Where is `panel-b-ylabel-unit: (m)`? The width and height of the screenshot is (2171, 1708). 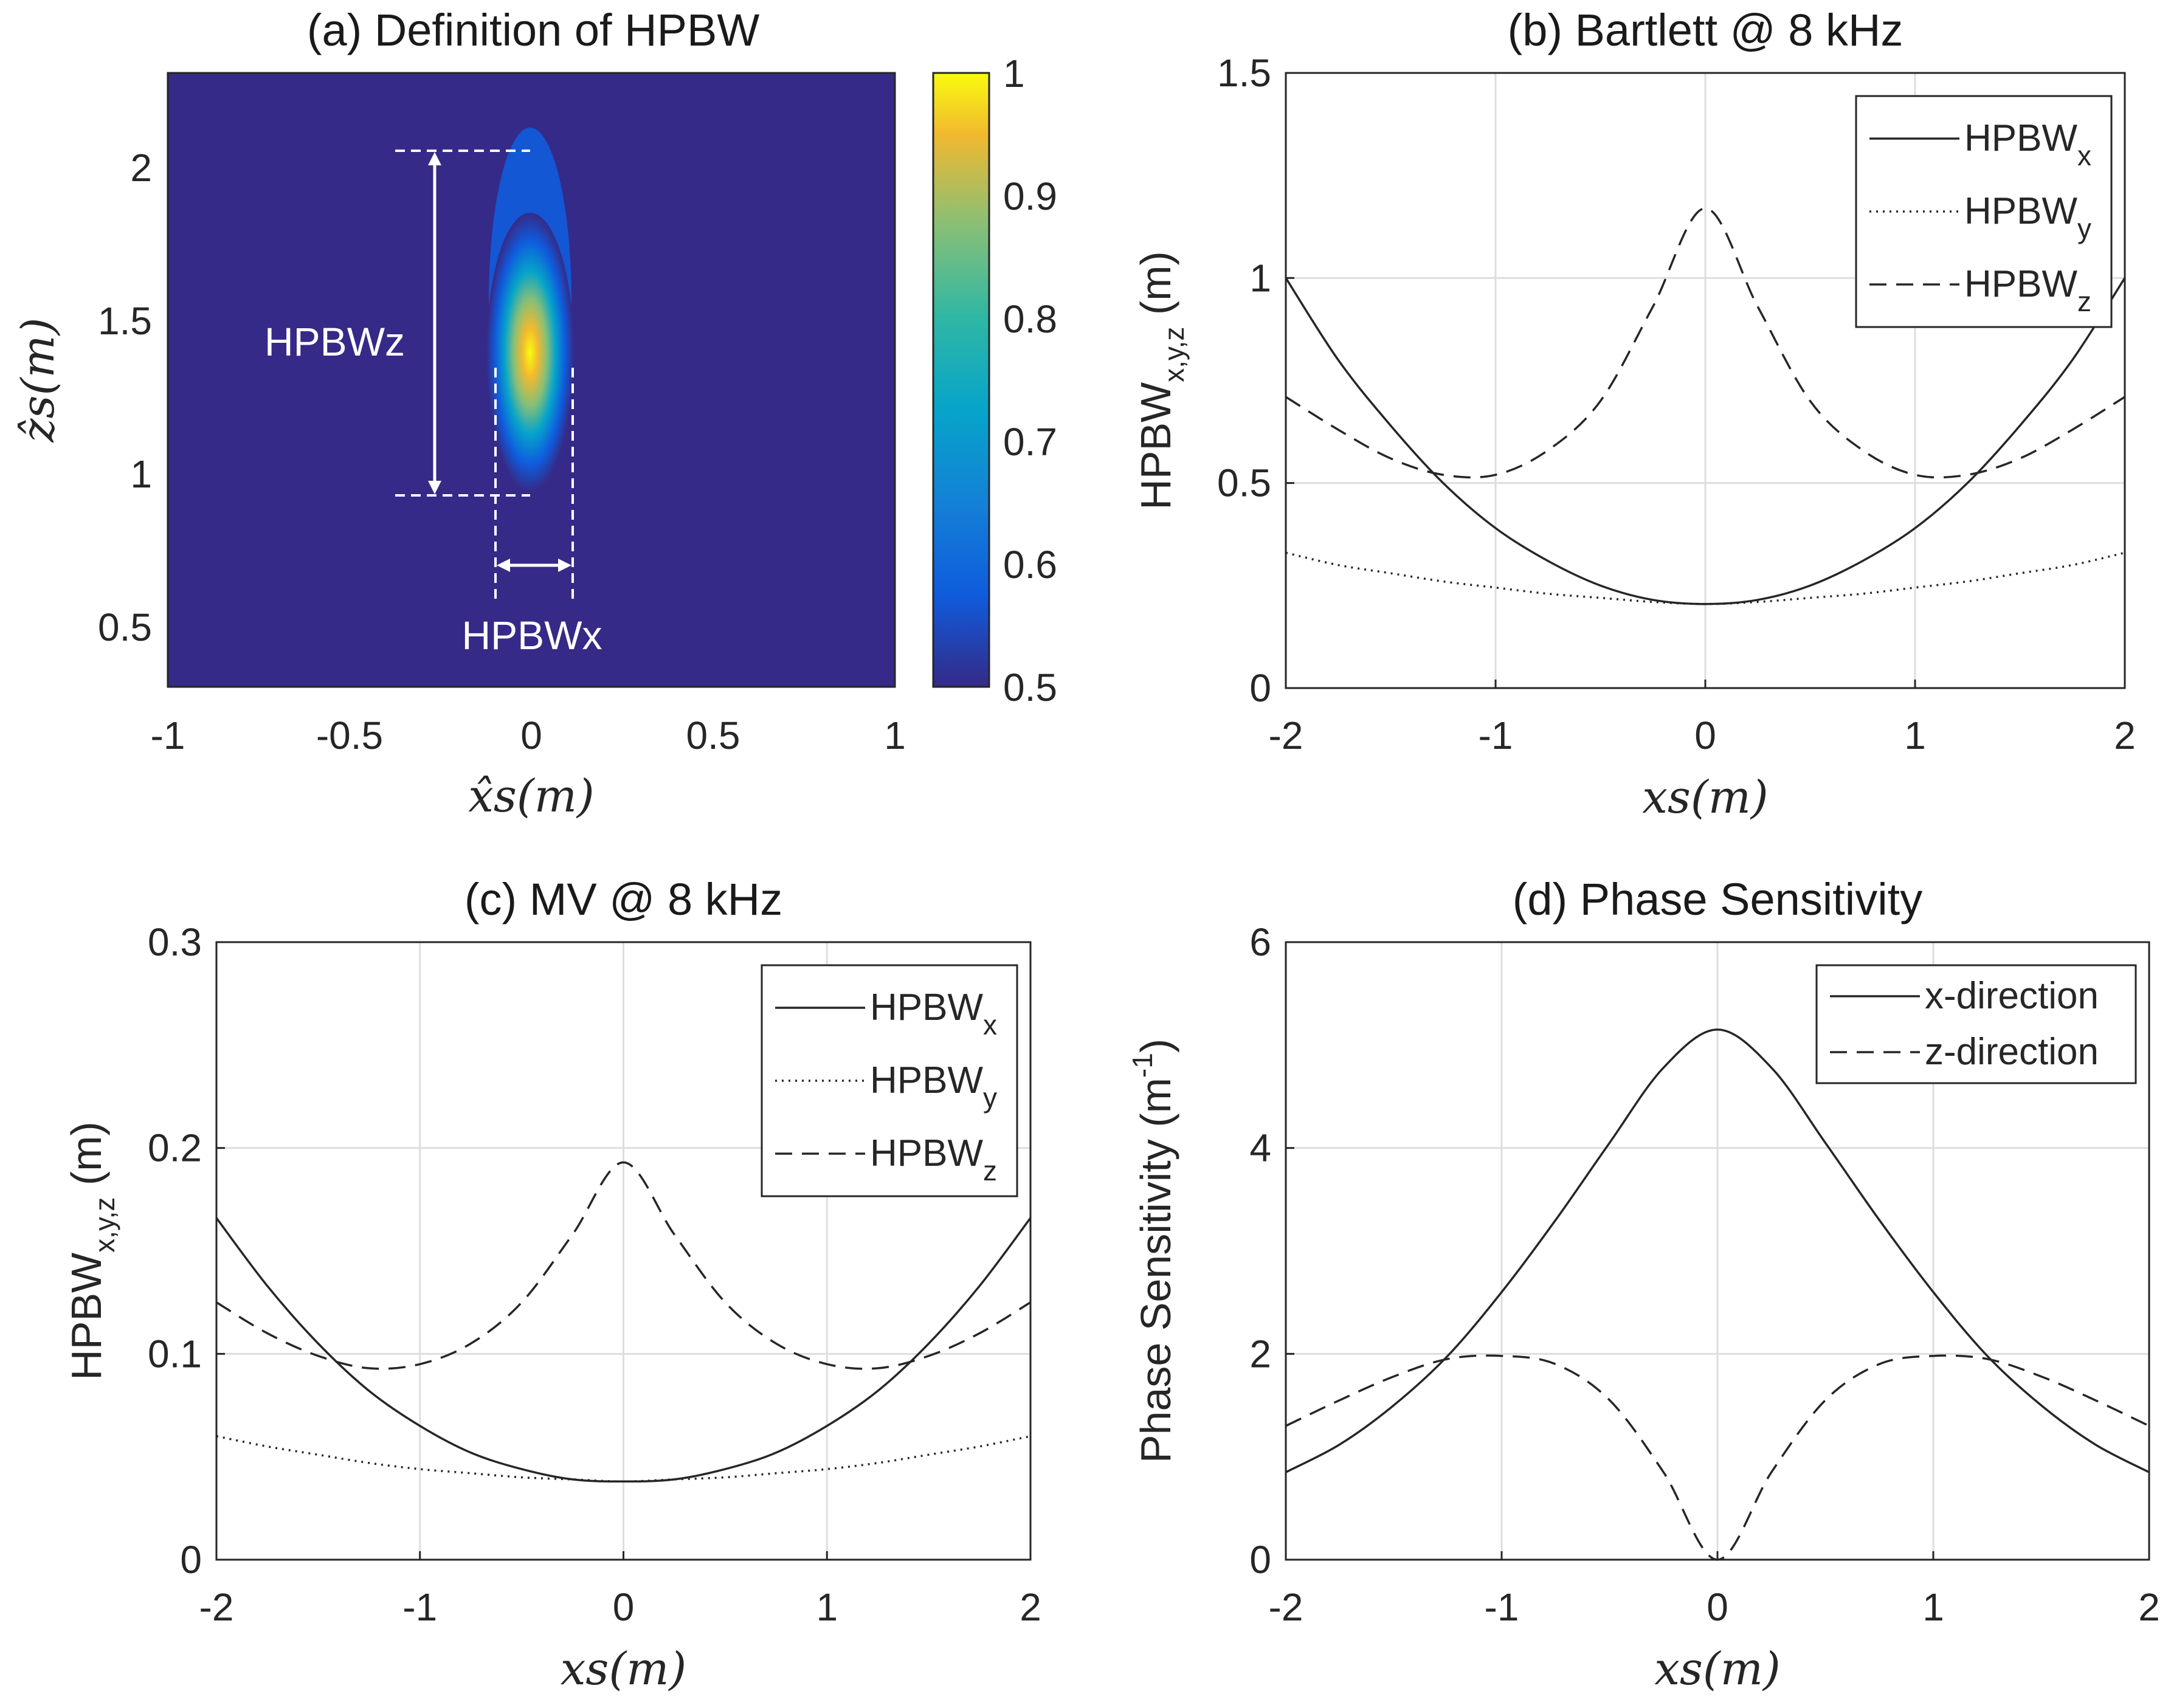 panel-b-ylabel-unit: (m) is located at coordinates (1155, 288).